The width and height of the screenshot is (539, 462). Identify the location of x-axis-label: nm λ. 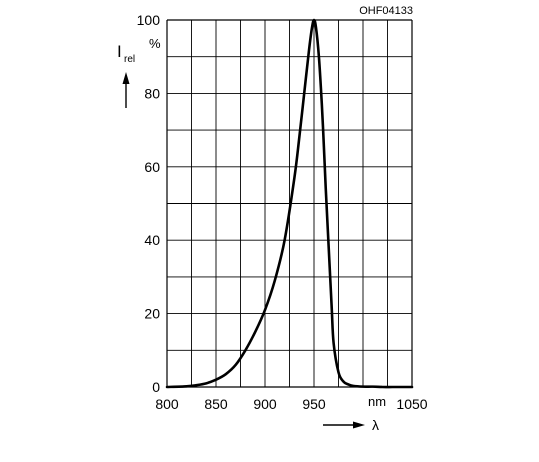
(354, 413).